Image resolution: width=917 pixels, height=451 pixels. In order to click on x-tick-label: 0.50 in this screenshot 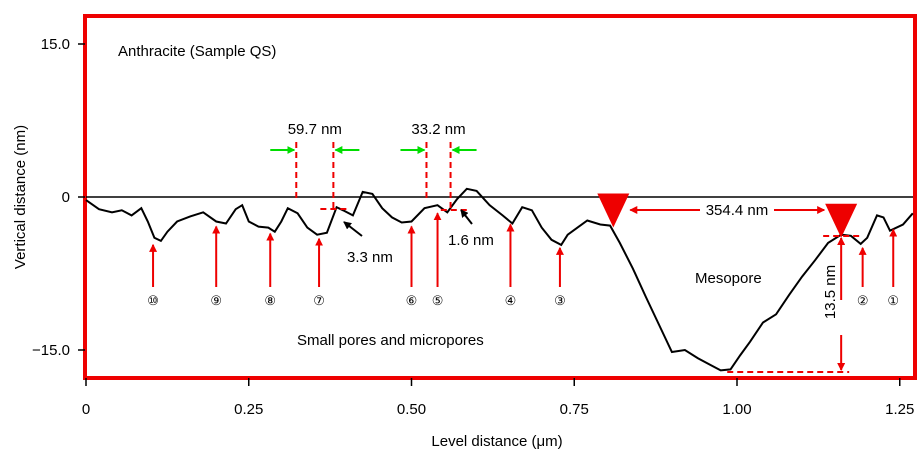, I will do `click(411, 409)`.